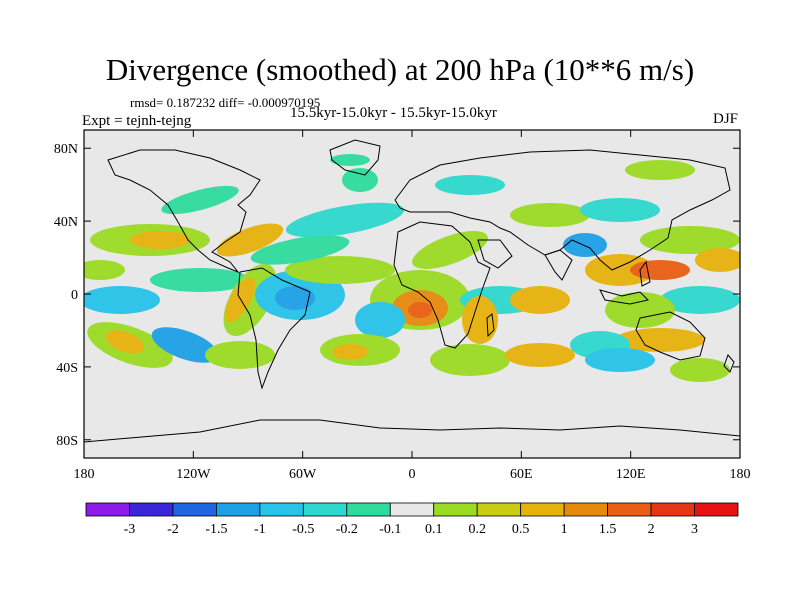 This screenshot has width=800, height=600. Describe the element at coordinates (412, 519) in the screenshot. I see `colorbar: -3 -2 -1.5 -1 -0.5 -0.2 -0.1 0.1 0.2 0.5 1 1.5 2 3` at that location.